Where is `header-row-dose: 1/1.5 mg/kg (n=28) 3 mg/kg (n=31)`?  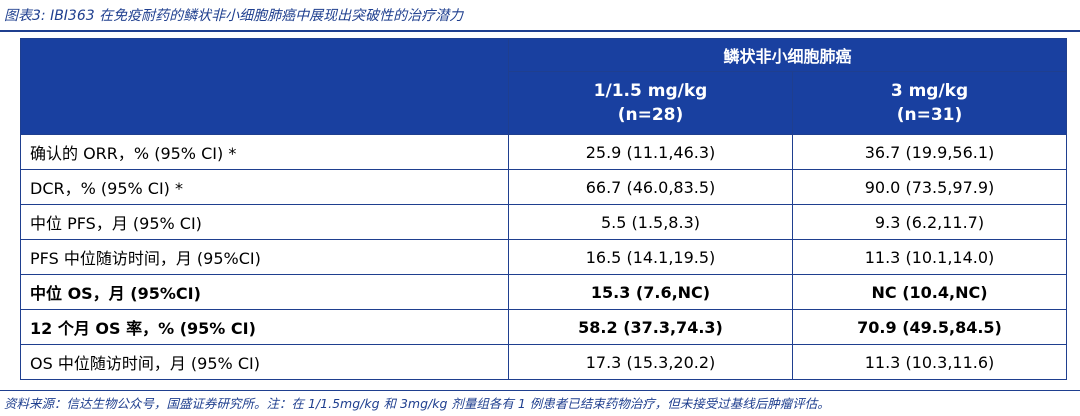
header-row-dose: 1/1.5 mg/kg (n=28) 3 mg/kg (n=31) is located at coordinates (544, 103).